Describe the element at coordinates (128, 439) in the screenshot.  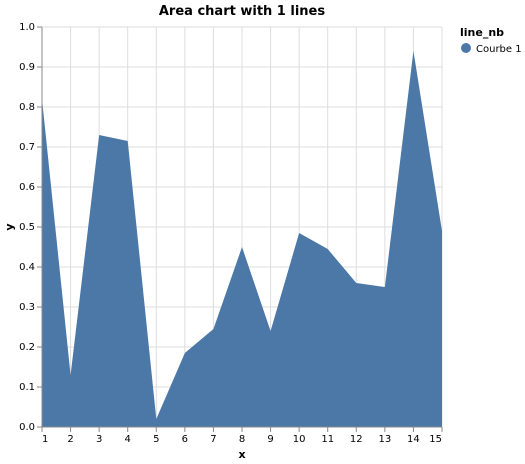
I see `x-tick-label: 4` at that location.